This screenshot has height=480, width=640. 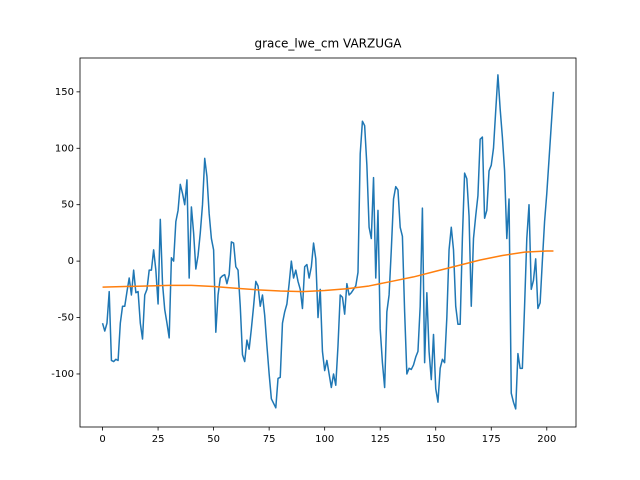 I want to click on y-tick-label: 100, so click(x=64, y=148).